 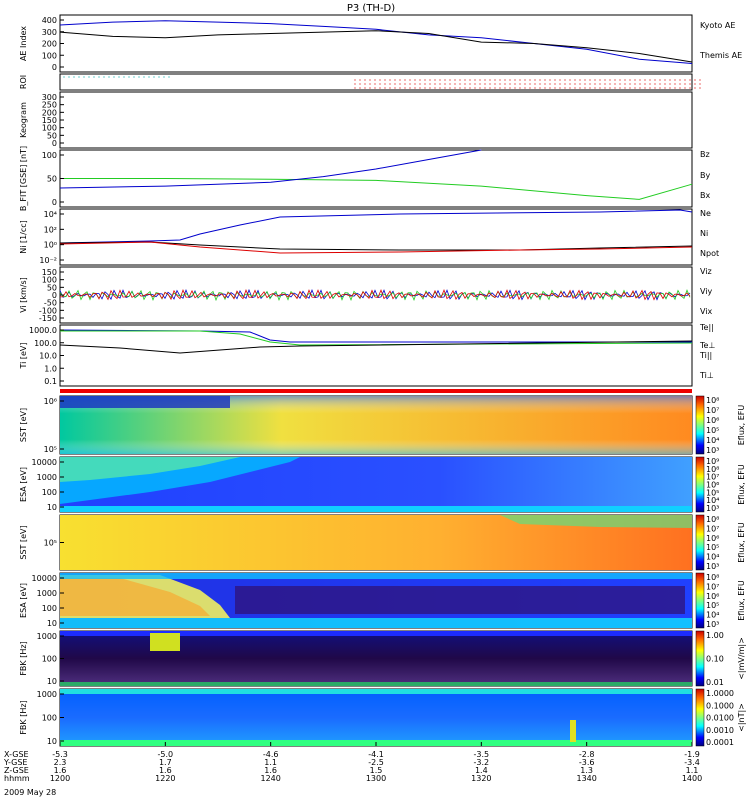 I want to click on legend-entry: Kyoto AE, so click(x=717, y=25).